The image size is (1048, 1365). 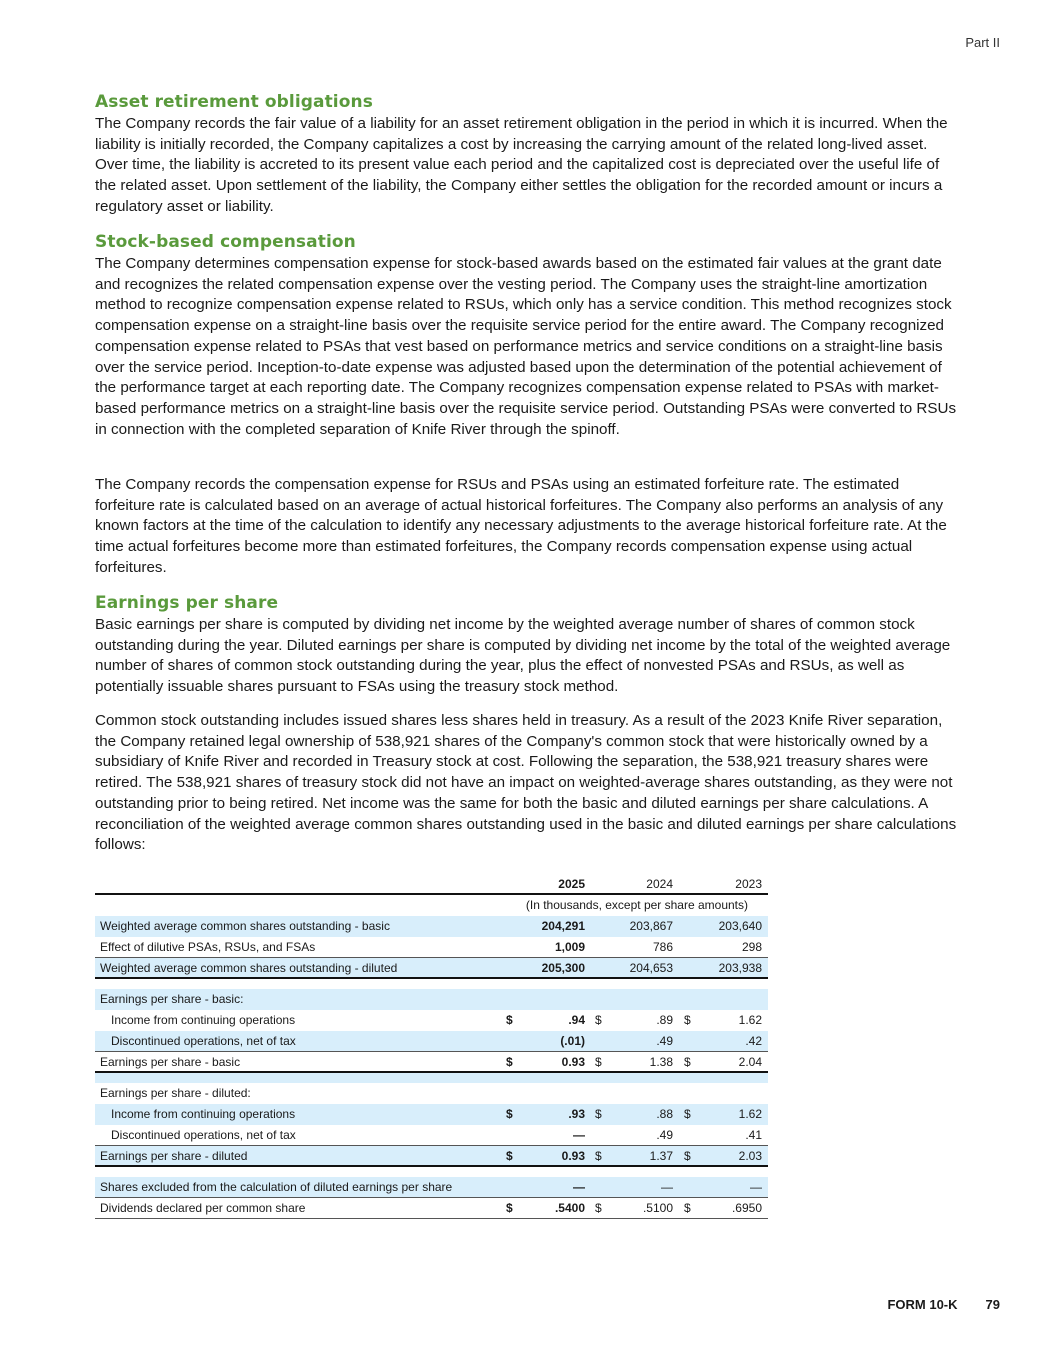 What do you see at coordinates (431, 1093) in the screenshot?
I see `table-row: Earnings per share - diluted:` at bounding box center [431, 1093].